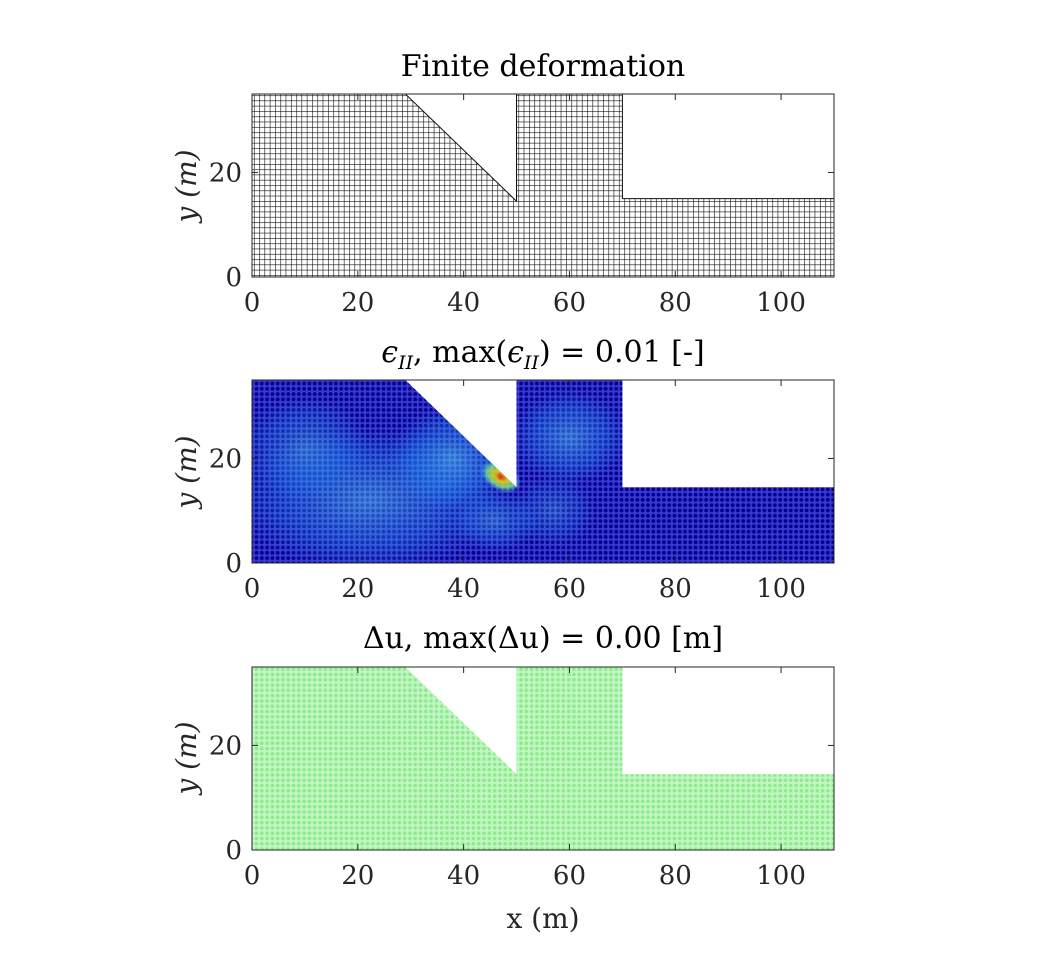 The image size is (1050, 956). What do you see at coordinates (622, 352) in the screenshot?
I see `panel-2-title-end: ) = 0.01 [-]` at bounding box center [622, 352].